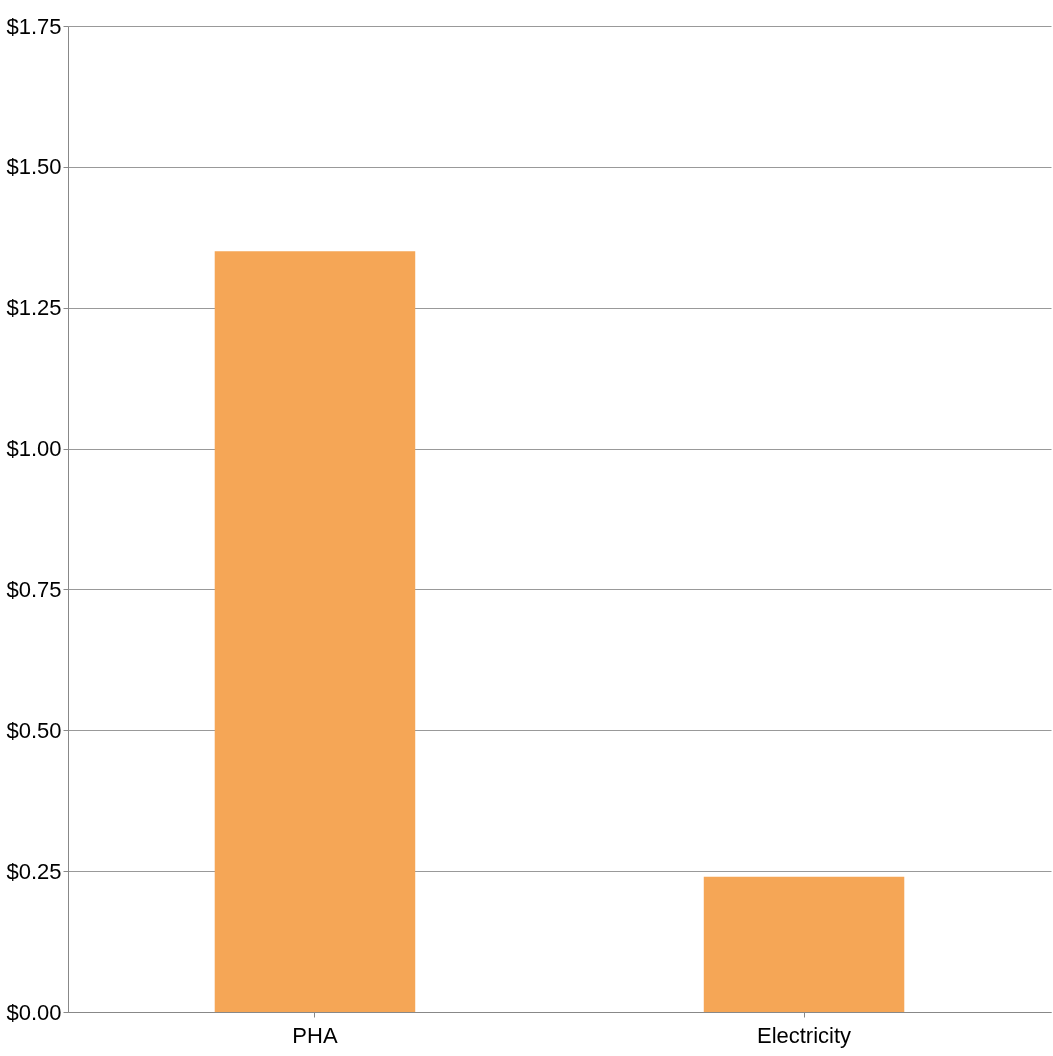  What do you see at coordinates (315, 1035) in the screenshot?
I see `x-tick-label: PHA` at bounding box center [315, 1035].